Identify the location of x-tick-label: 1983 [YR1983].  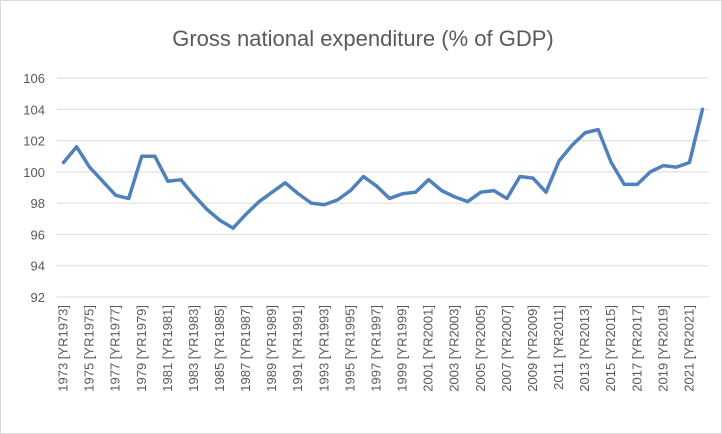
(193, 348).